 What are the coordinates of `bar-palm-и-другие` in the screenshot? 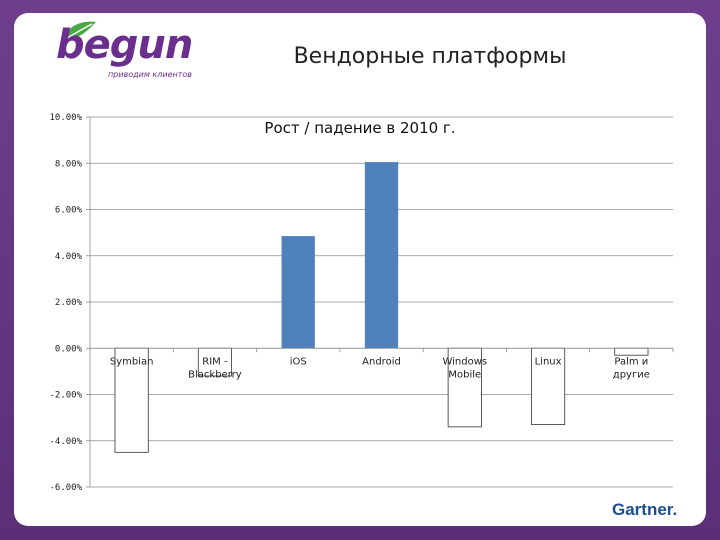 It's located at (631, 351).